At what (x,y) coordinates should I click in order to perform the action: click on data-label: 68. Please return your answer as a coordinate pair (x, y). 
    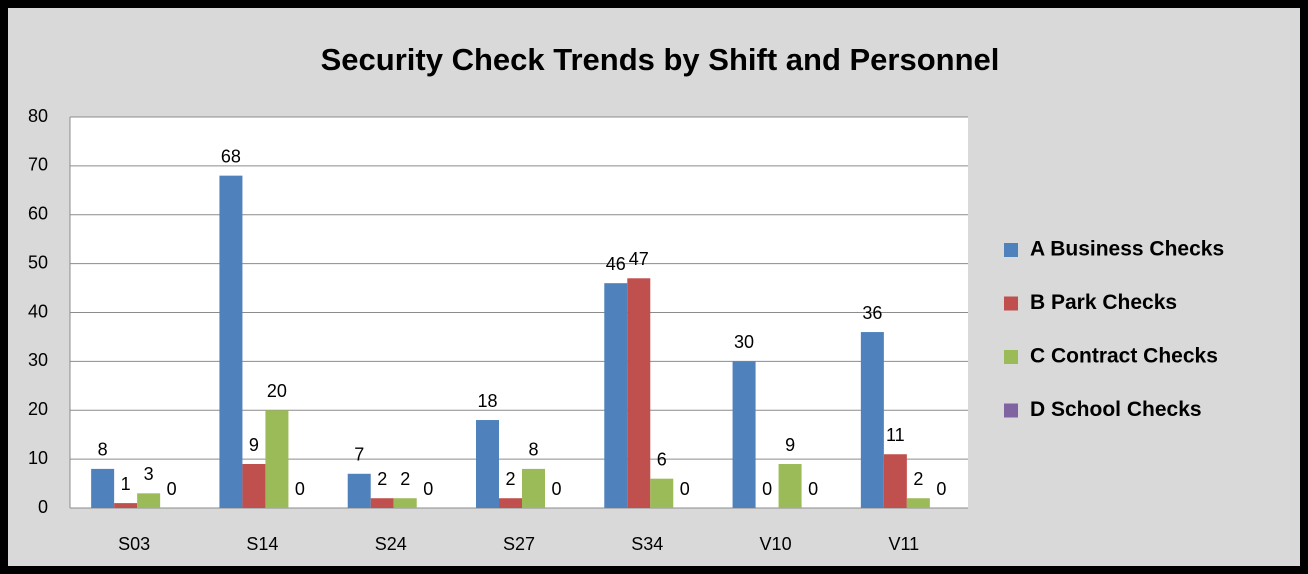
    Looking at the image, I should click on (231, 156).